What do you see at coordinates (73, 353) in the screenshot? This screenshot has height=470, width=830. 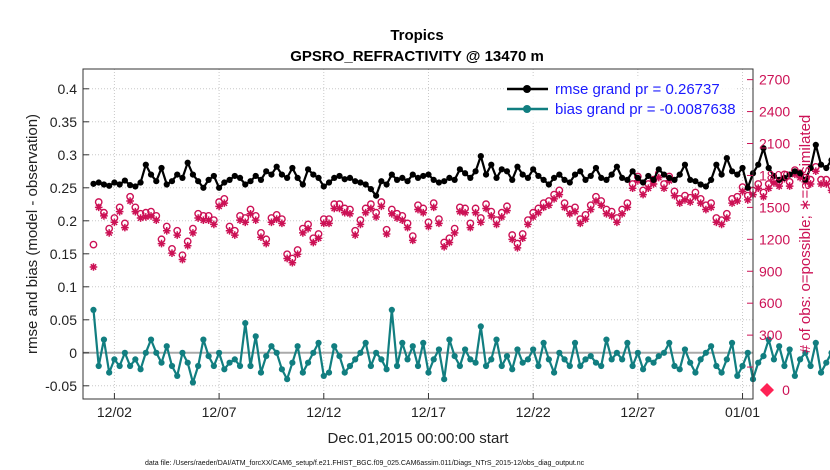 I see `y-tick-label: 0` at bounding box center [73, 353].